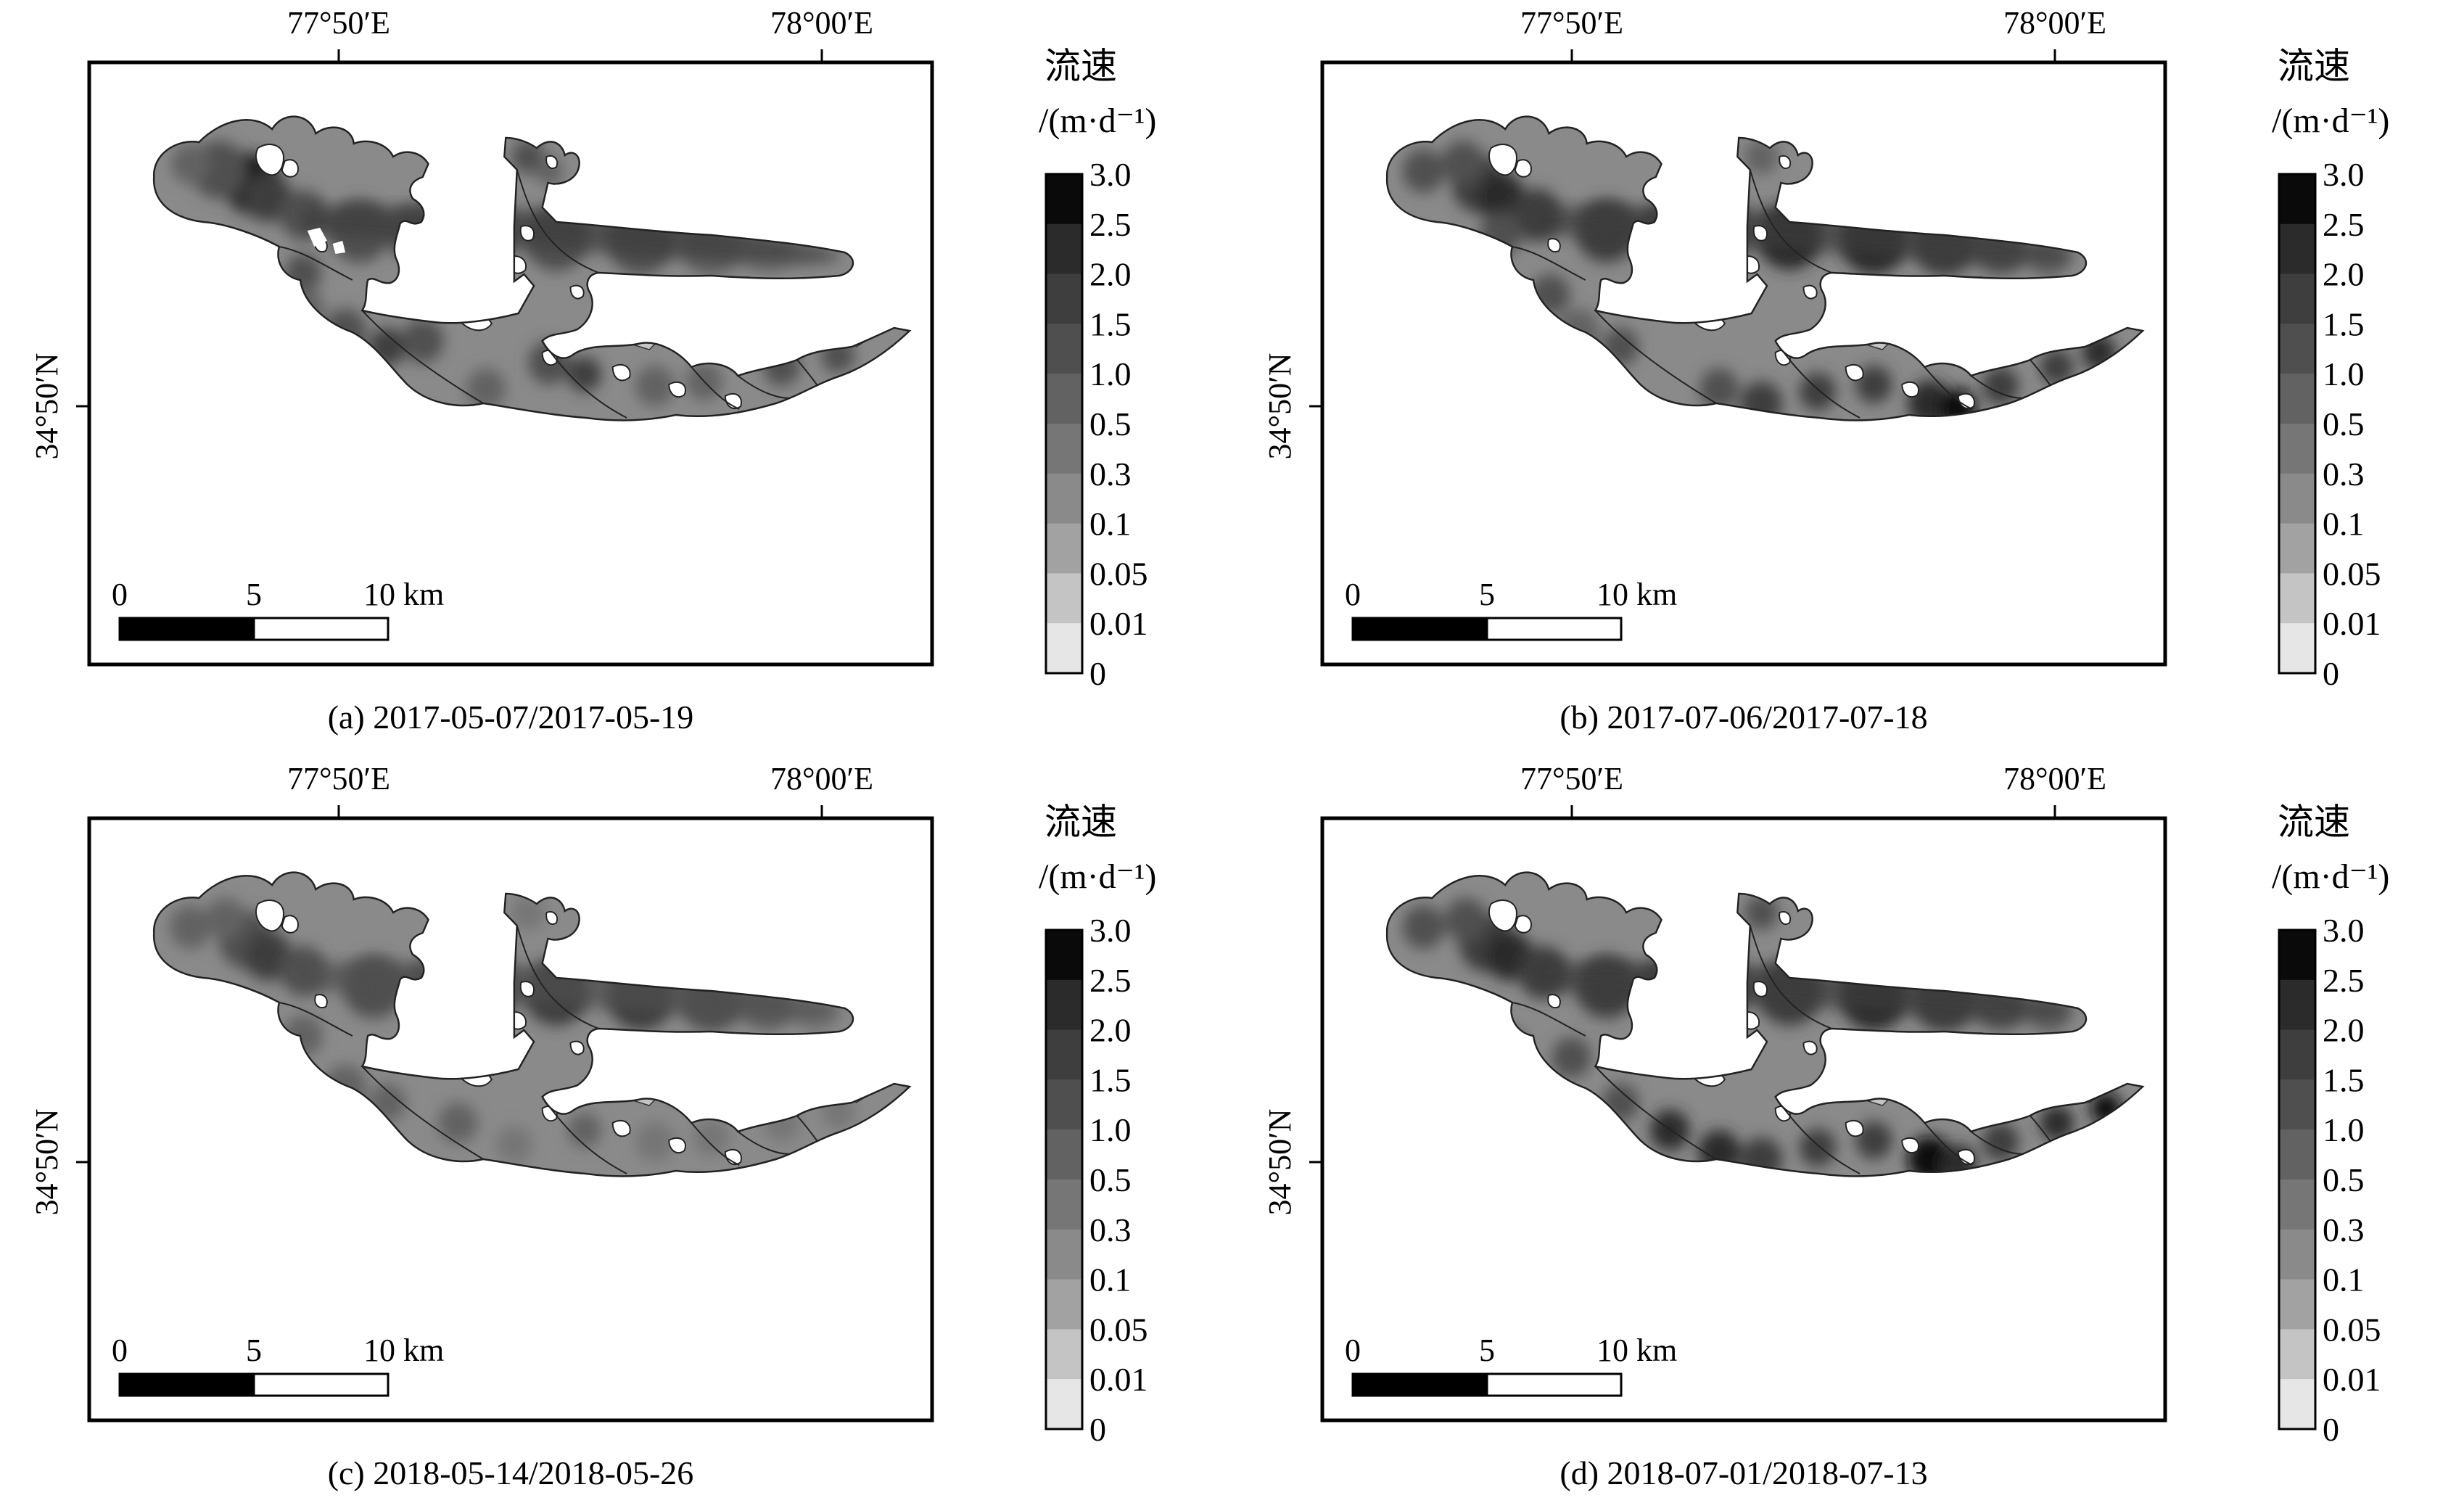  Describe the element at coordinates (1110, 1229) in the screenshot. I see `legend-label: 0.3` at that location.